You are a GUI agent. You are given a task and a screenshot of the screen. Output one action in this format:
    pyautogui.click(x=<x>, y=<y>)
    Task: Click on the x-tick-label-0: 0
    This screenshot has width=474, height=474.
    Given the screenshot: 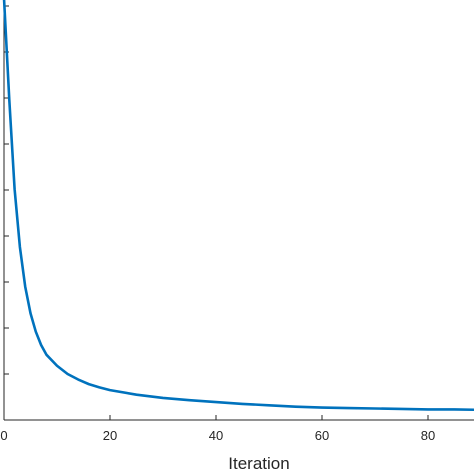 What is the action you would take?
    pyautogui.click(x=3, y=435)
    